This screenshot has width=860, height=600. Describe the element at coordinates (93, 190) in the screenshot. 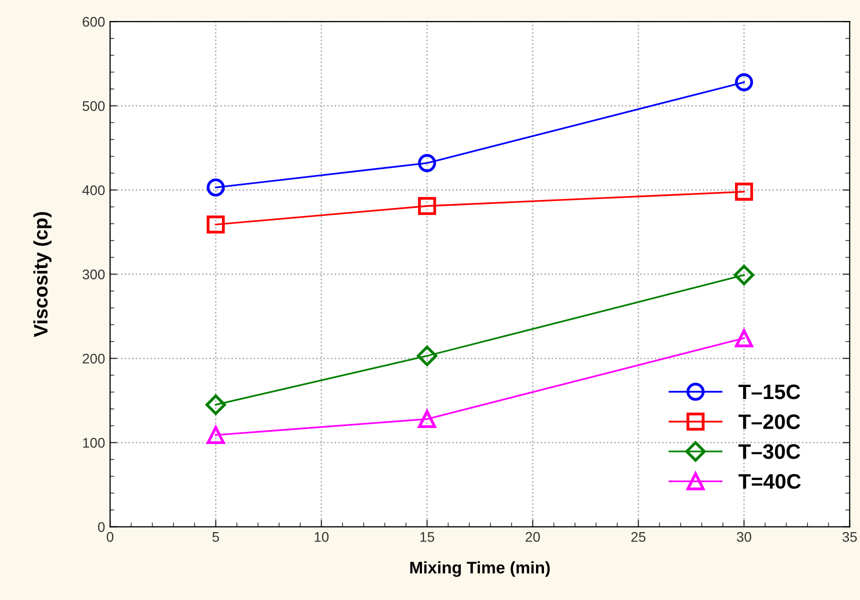

I see `y-tick-label: 400` at that location.